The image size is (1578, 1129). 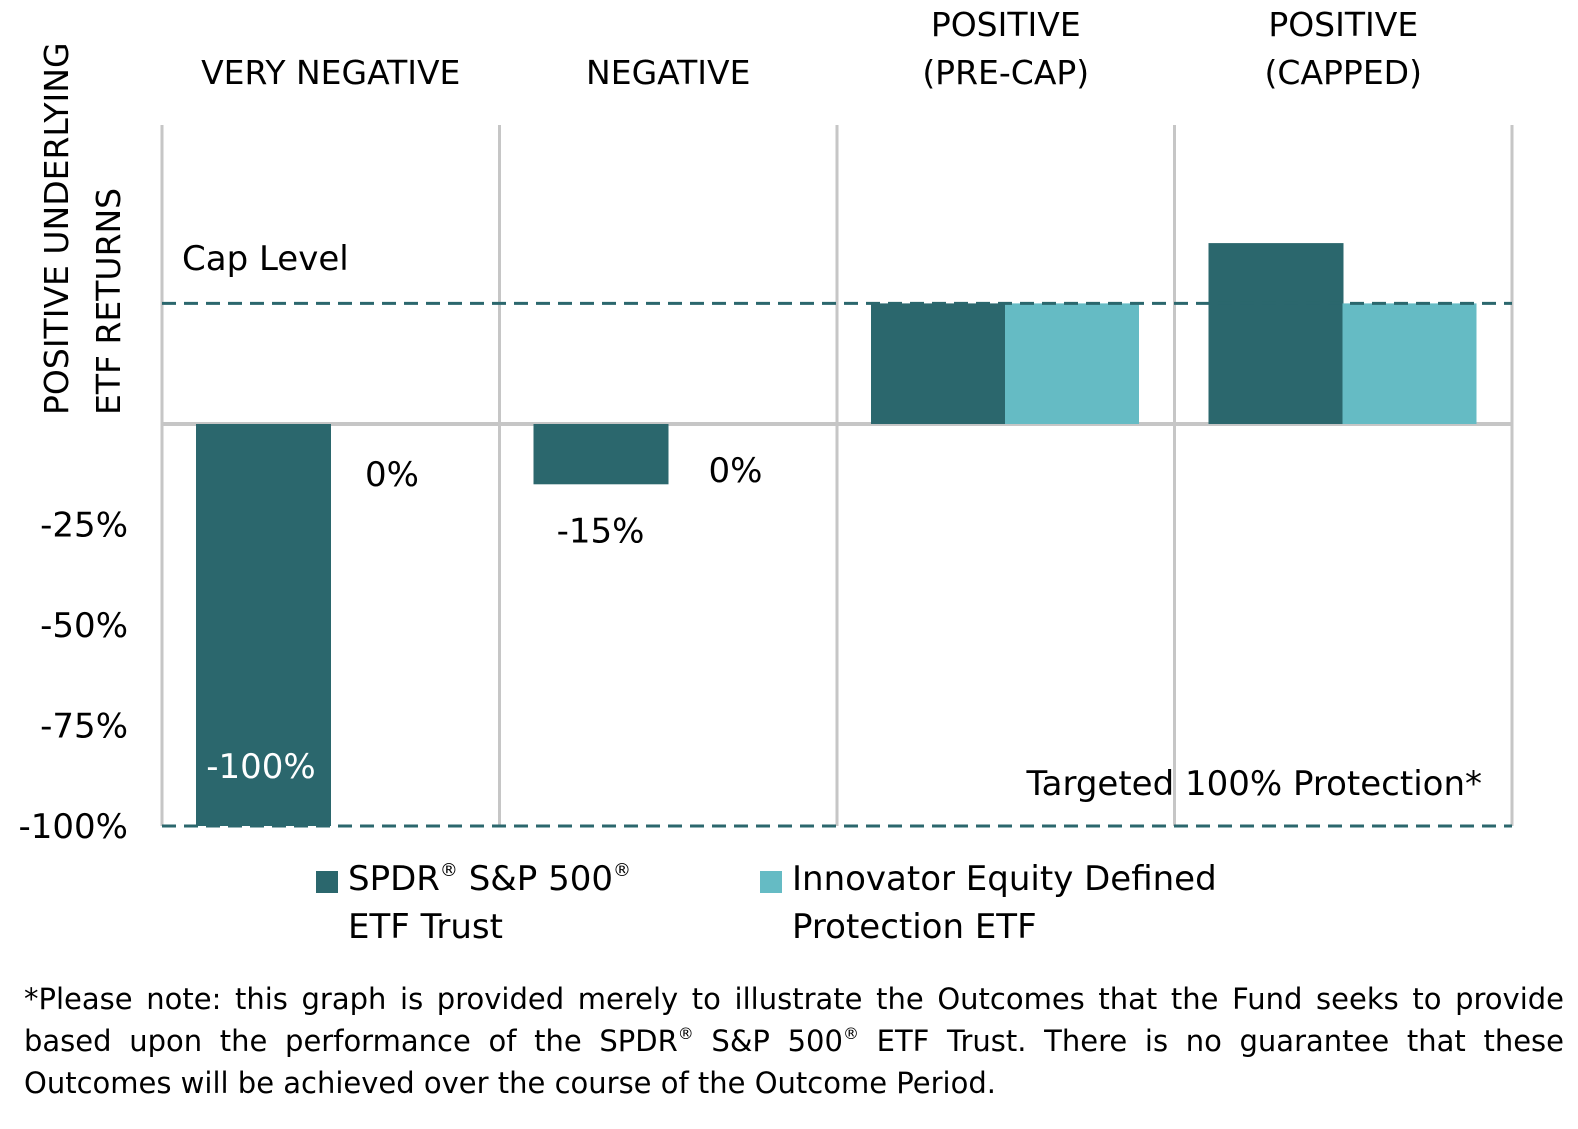 What do you see at coordinates (489, 903) in the screenshot?
I see `legend-label-spdr: SPDR® S&P 500® ETF Trust` at bounding box center [489, 903].